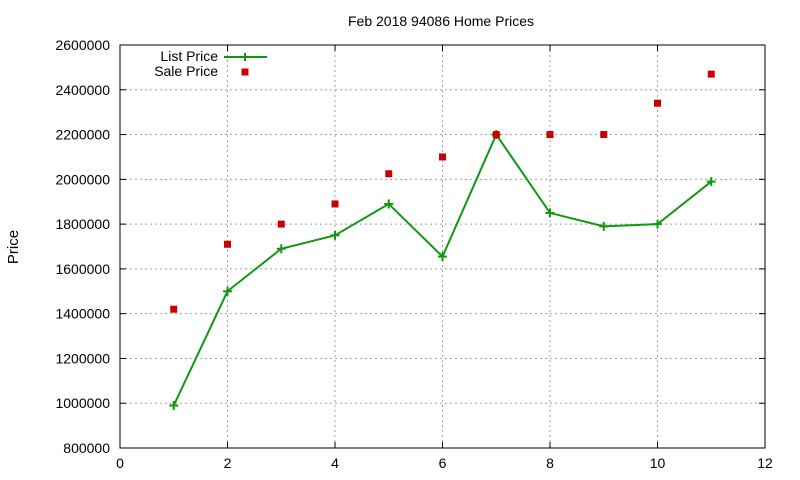 This screenshot has width=800, height=480. Describe the element at coordinates (189, 56) in the screenshot. I see `legend-label-list-price: List Price` at that location.